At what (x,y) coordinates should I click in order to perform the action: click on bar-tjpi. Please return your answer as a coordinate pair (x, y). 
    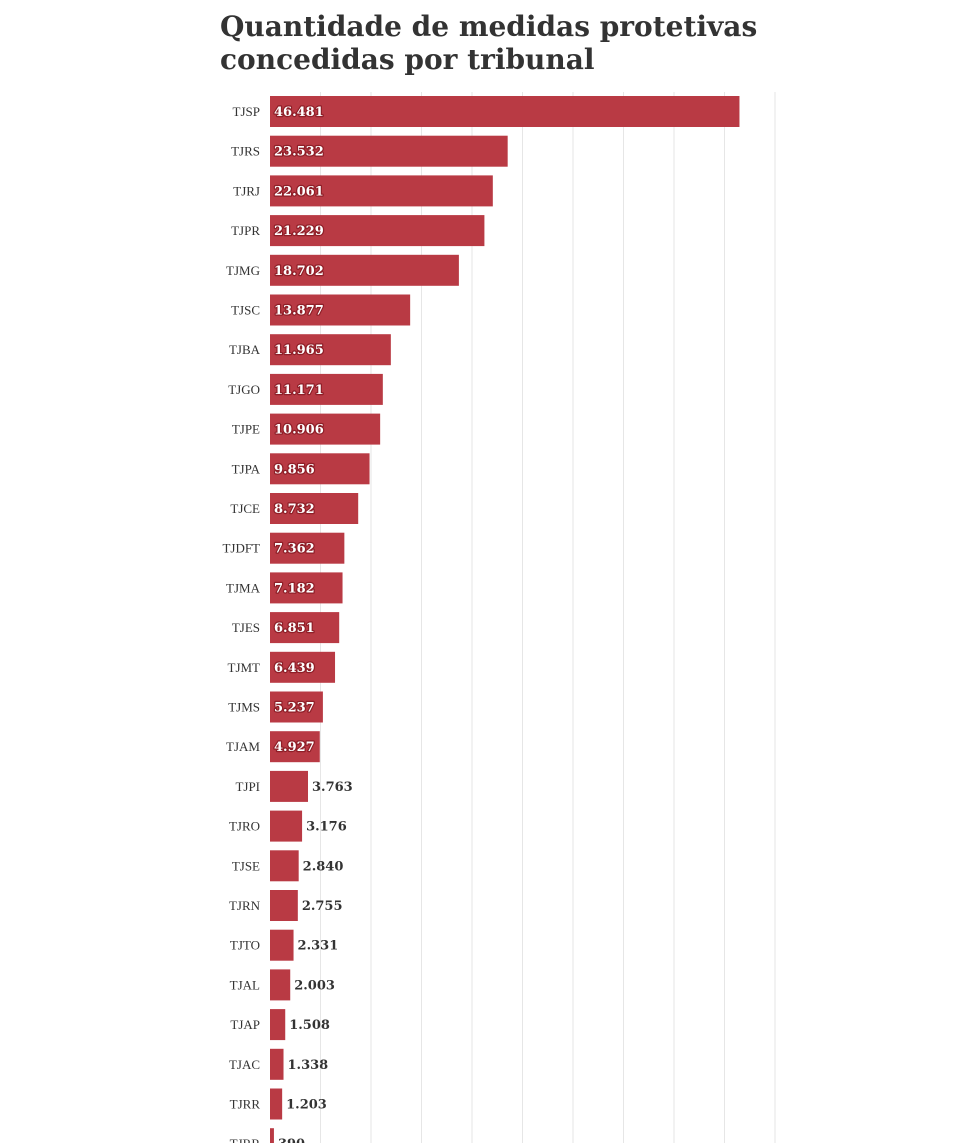
    Looking at the image, I should click on (289, 786).